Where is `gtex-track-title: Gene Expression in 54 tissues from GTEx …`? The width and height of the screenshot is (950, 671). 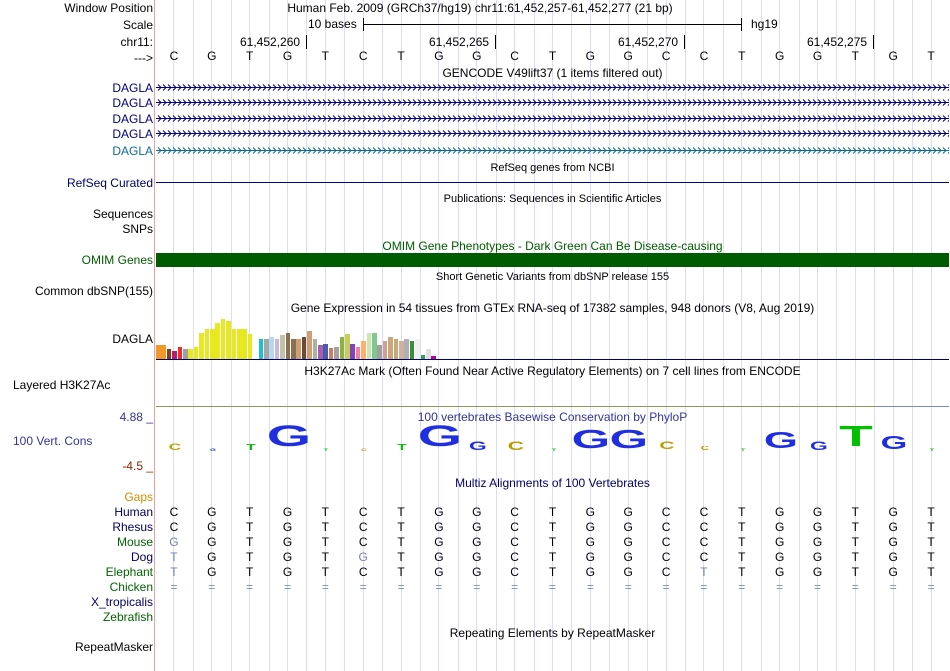 gtex-track-title: Gene Expression in 54 tissues from GTEx … is located at coordinates (552, 308).